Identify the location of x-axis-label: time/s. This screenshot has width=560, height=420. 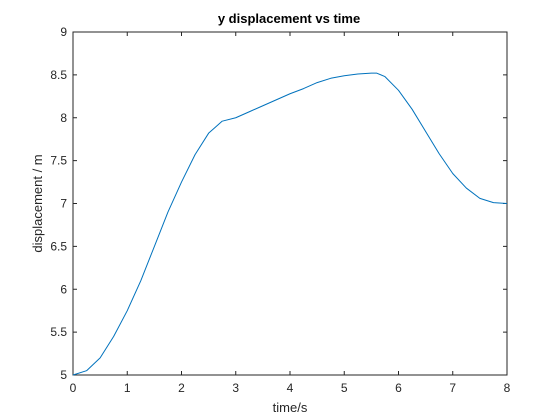
(290, 407).